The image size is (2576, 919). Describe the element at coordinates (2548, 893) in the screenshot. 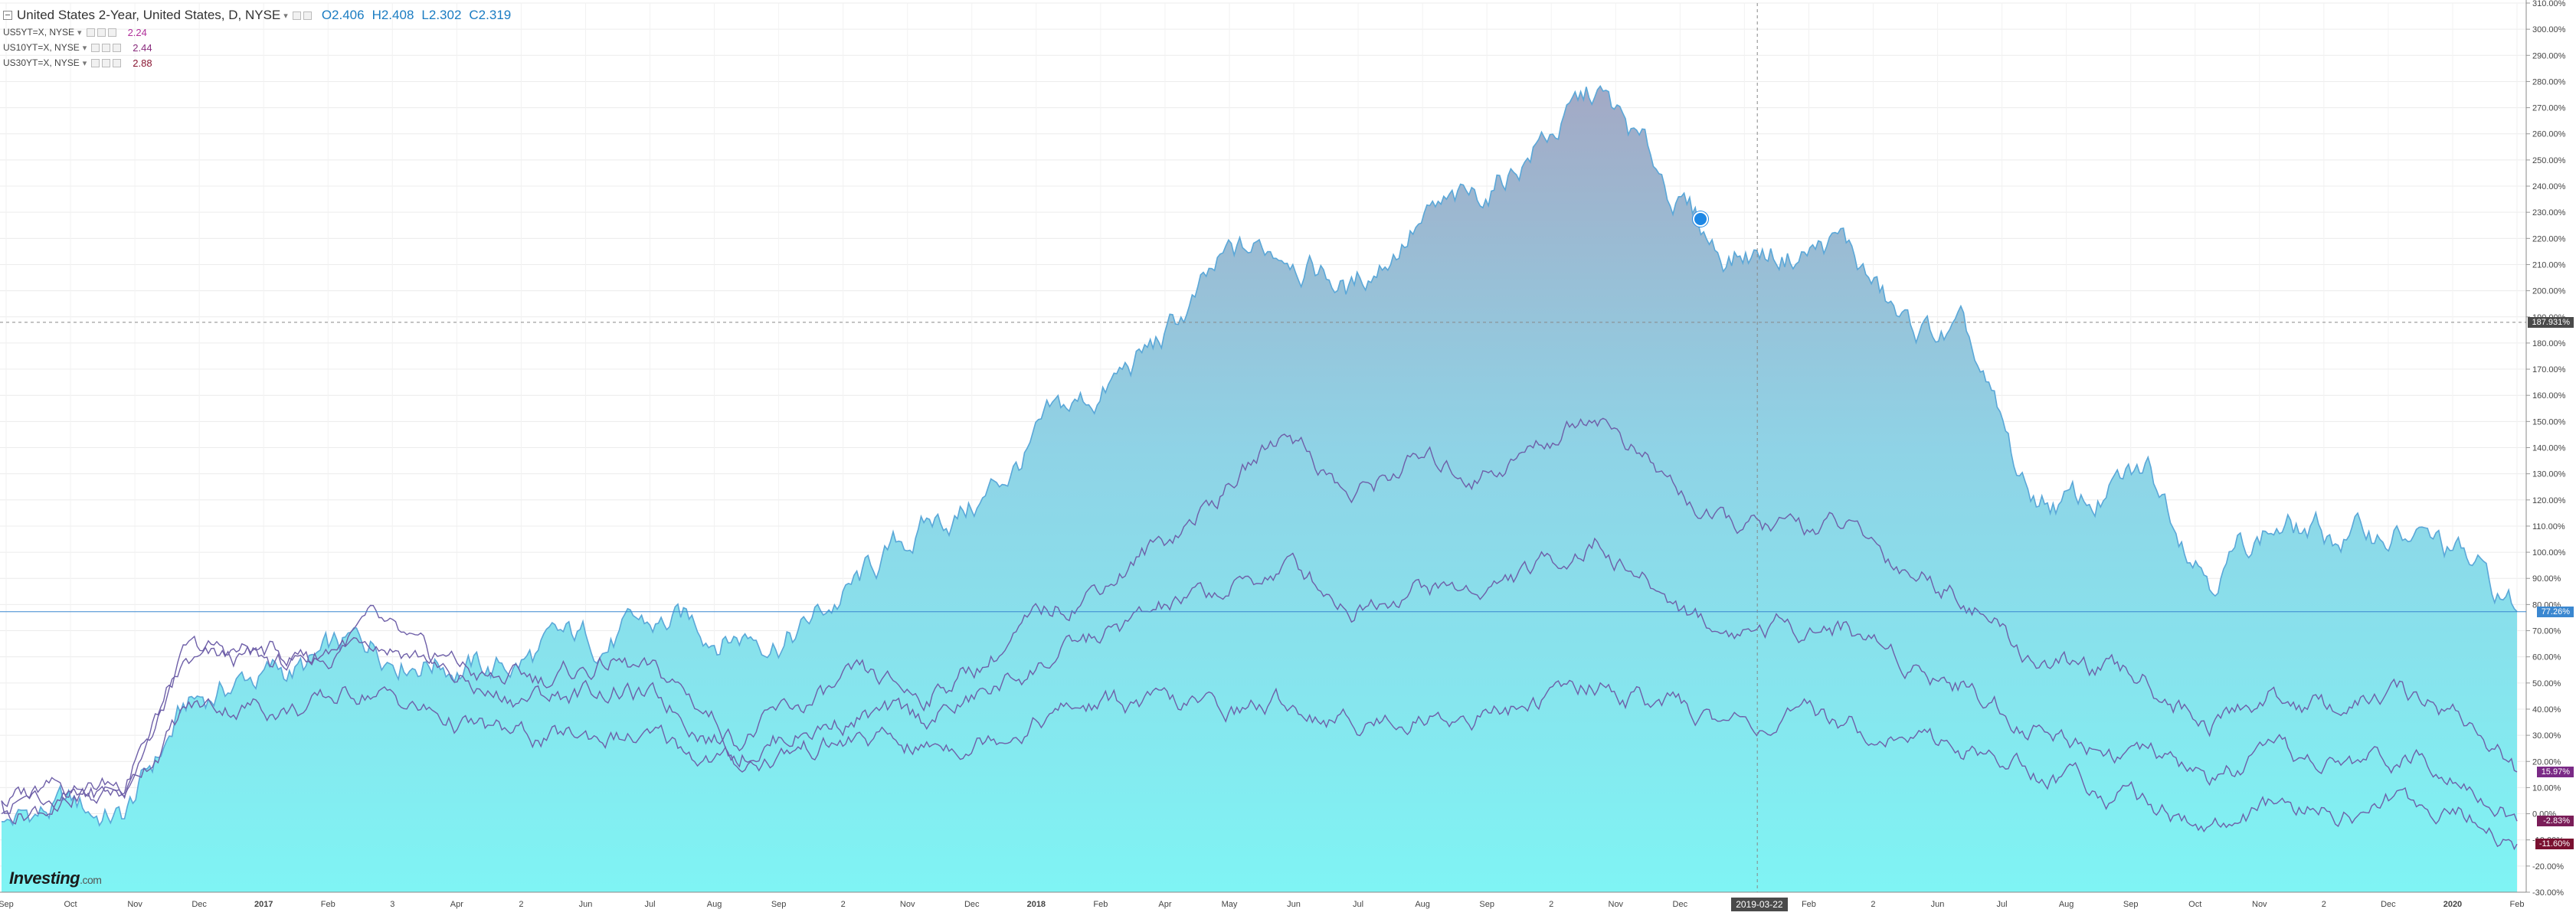

I see `y-tick-label: -30.00%` at that location.